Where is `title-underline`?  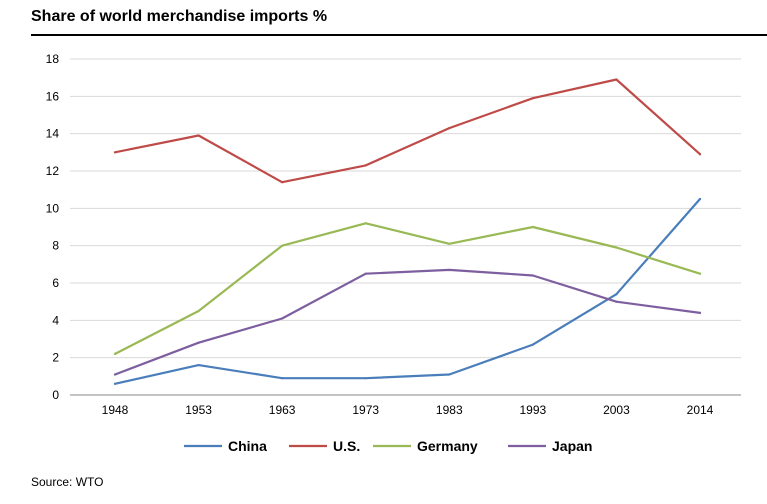 title-underline is located at coordinates (399, 35).